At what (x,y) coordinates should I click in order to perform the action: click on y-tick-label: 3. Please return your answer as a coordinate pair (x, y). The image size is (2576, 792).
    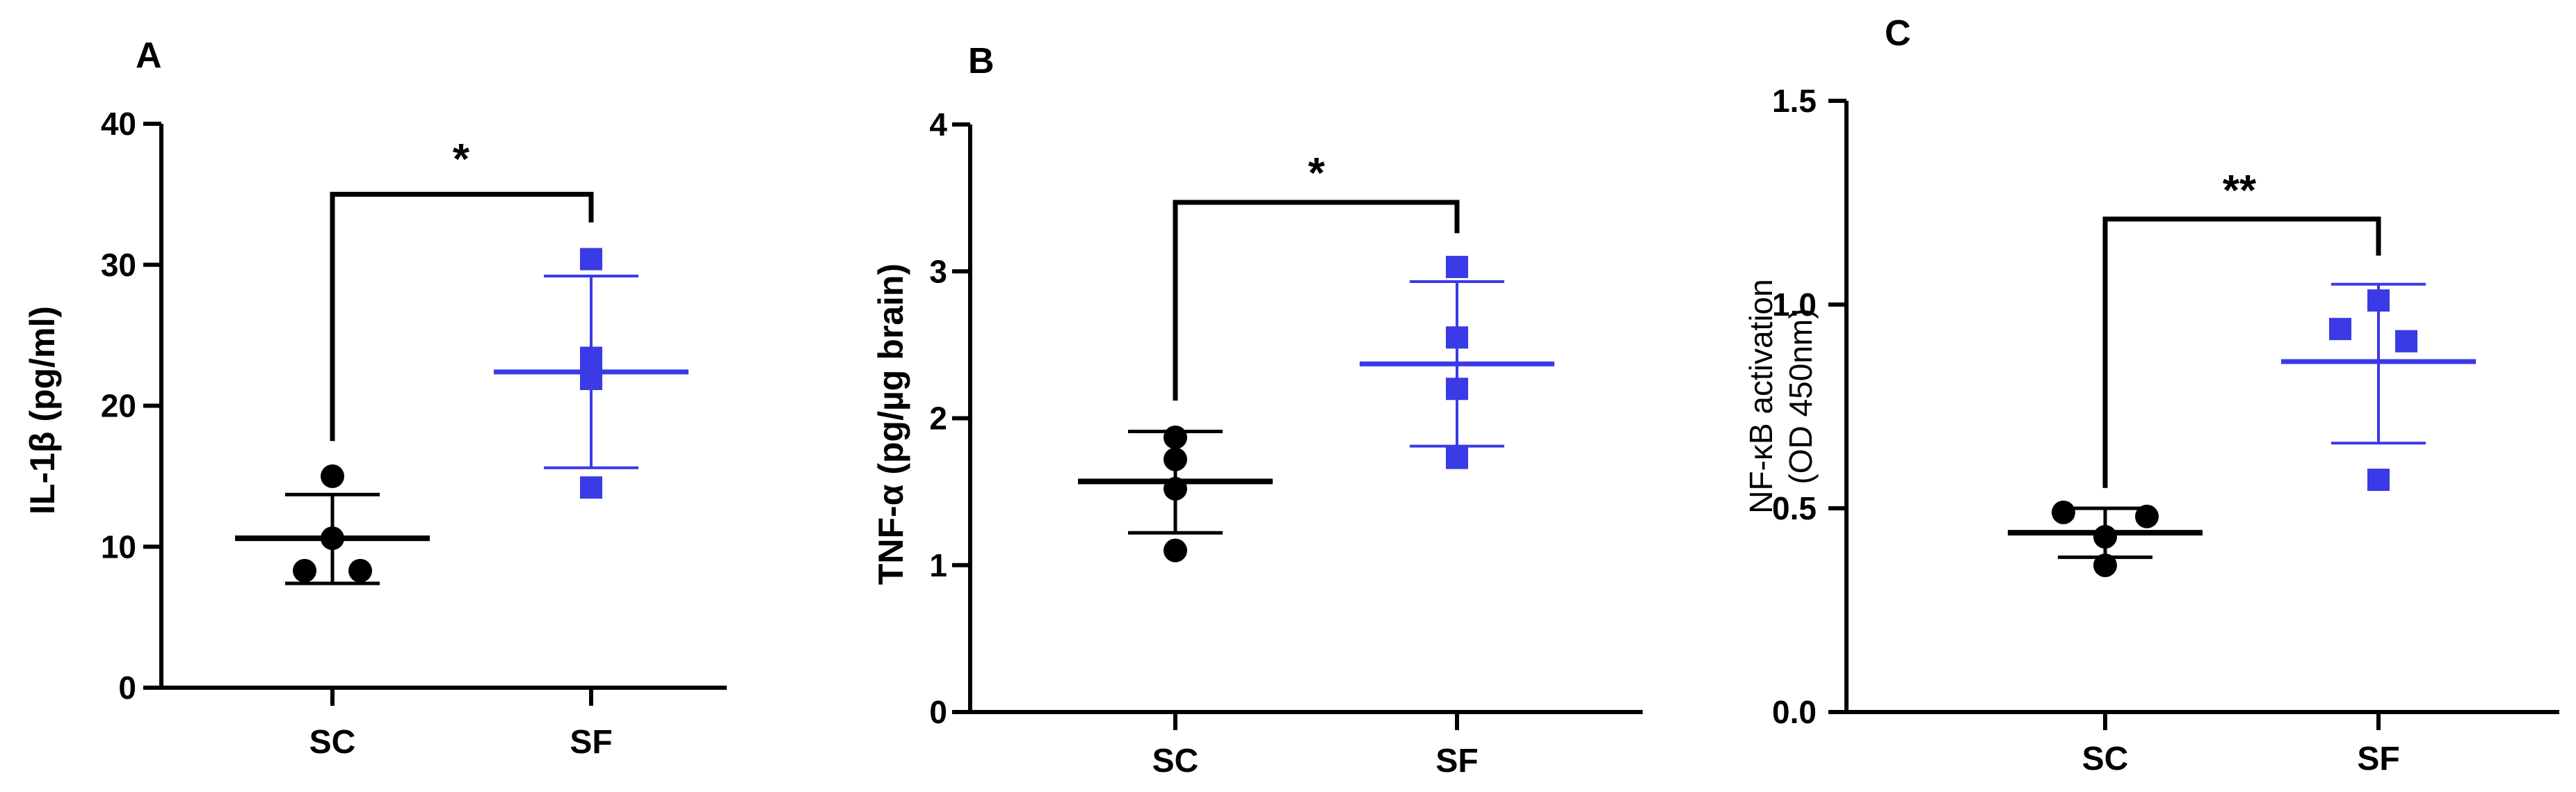
    Looking at the image, I should click on (938, 271).